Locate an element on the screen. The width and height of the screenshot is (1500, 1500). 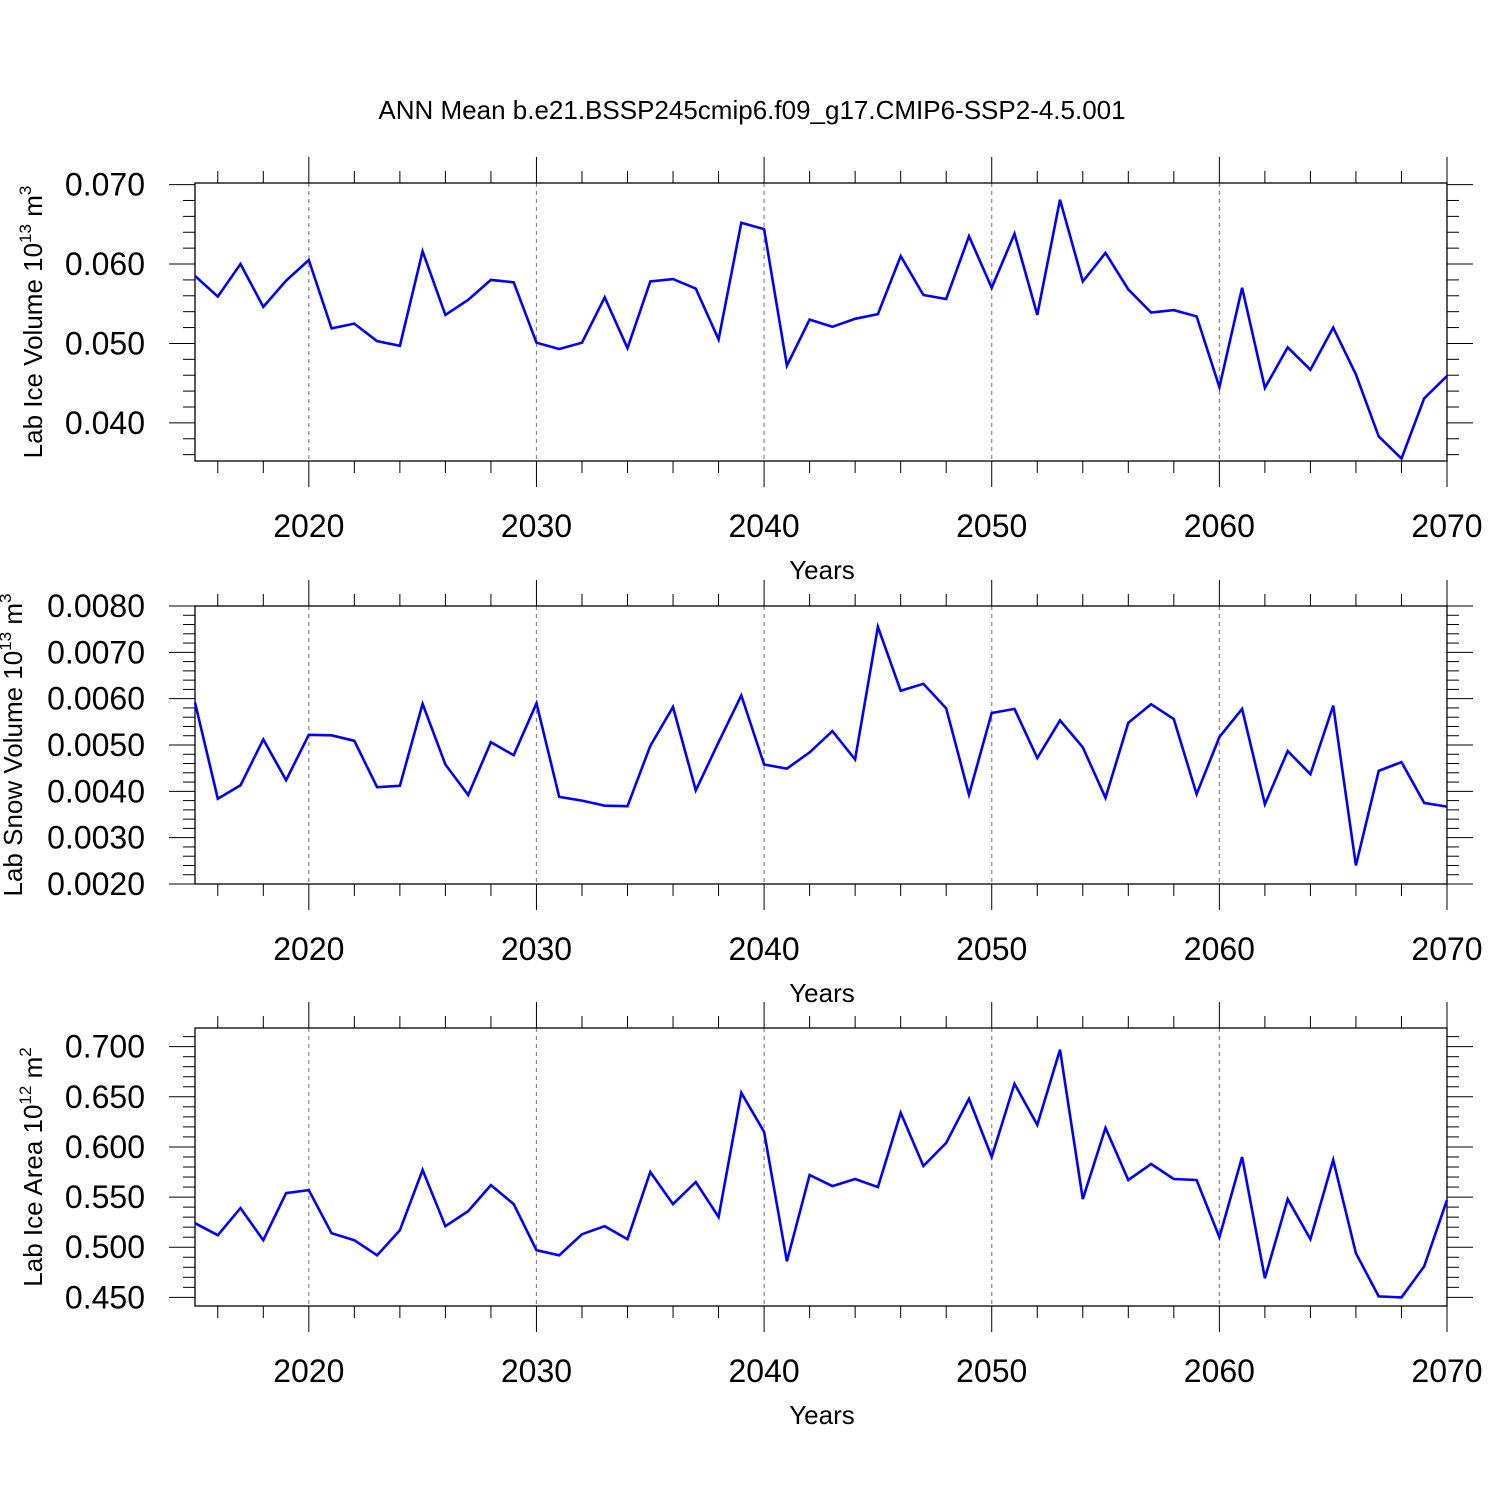
y-tick-label: 0.040 is located at coordinates (105, 423).